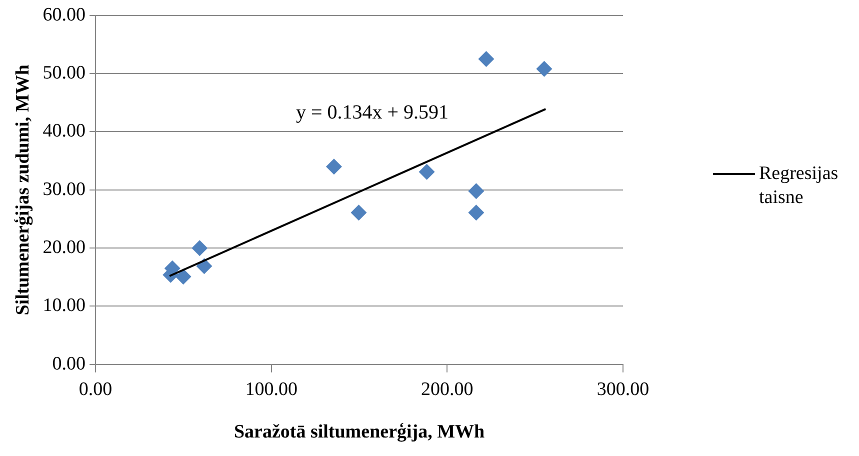 The image size is (859, 456). What do you see at coordinates (64, 15) in the screenshot?
I see `y-tick-label: 60.00` at bounding box center [64, 15].